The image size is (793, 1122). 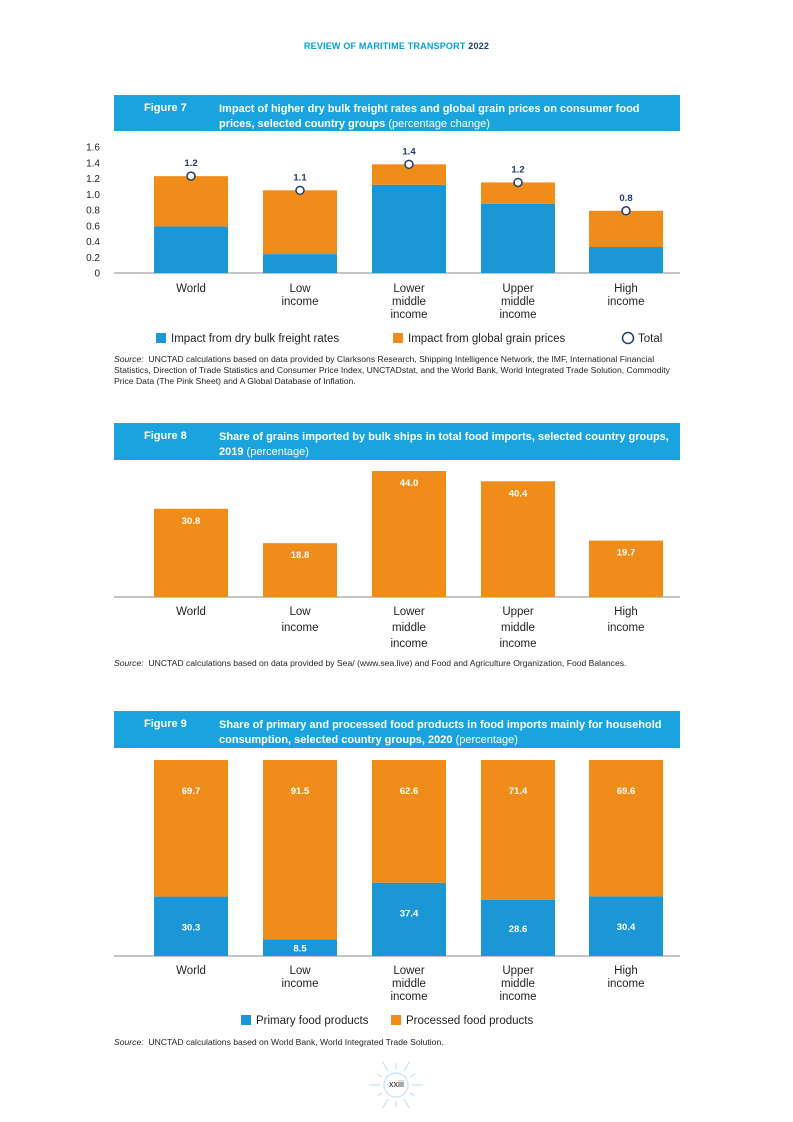 I want to click on data-label: 44.0, so click(x=409, y=483).